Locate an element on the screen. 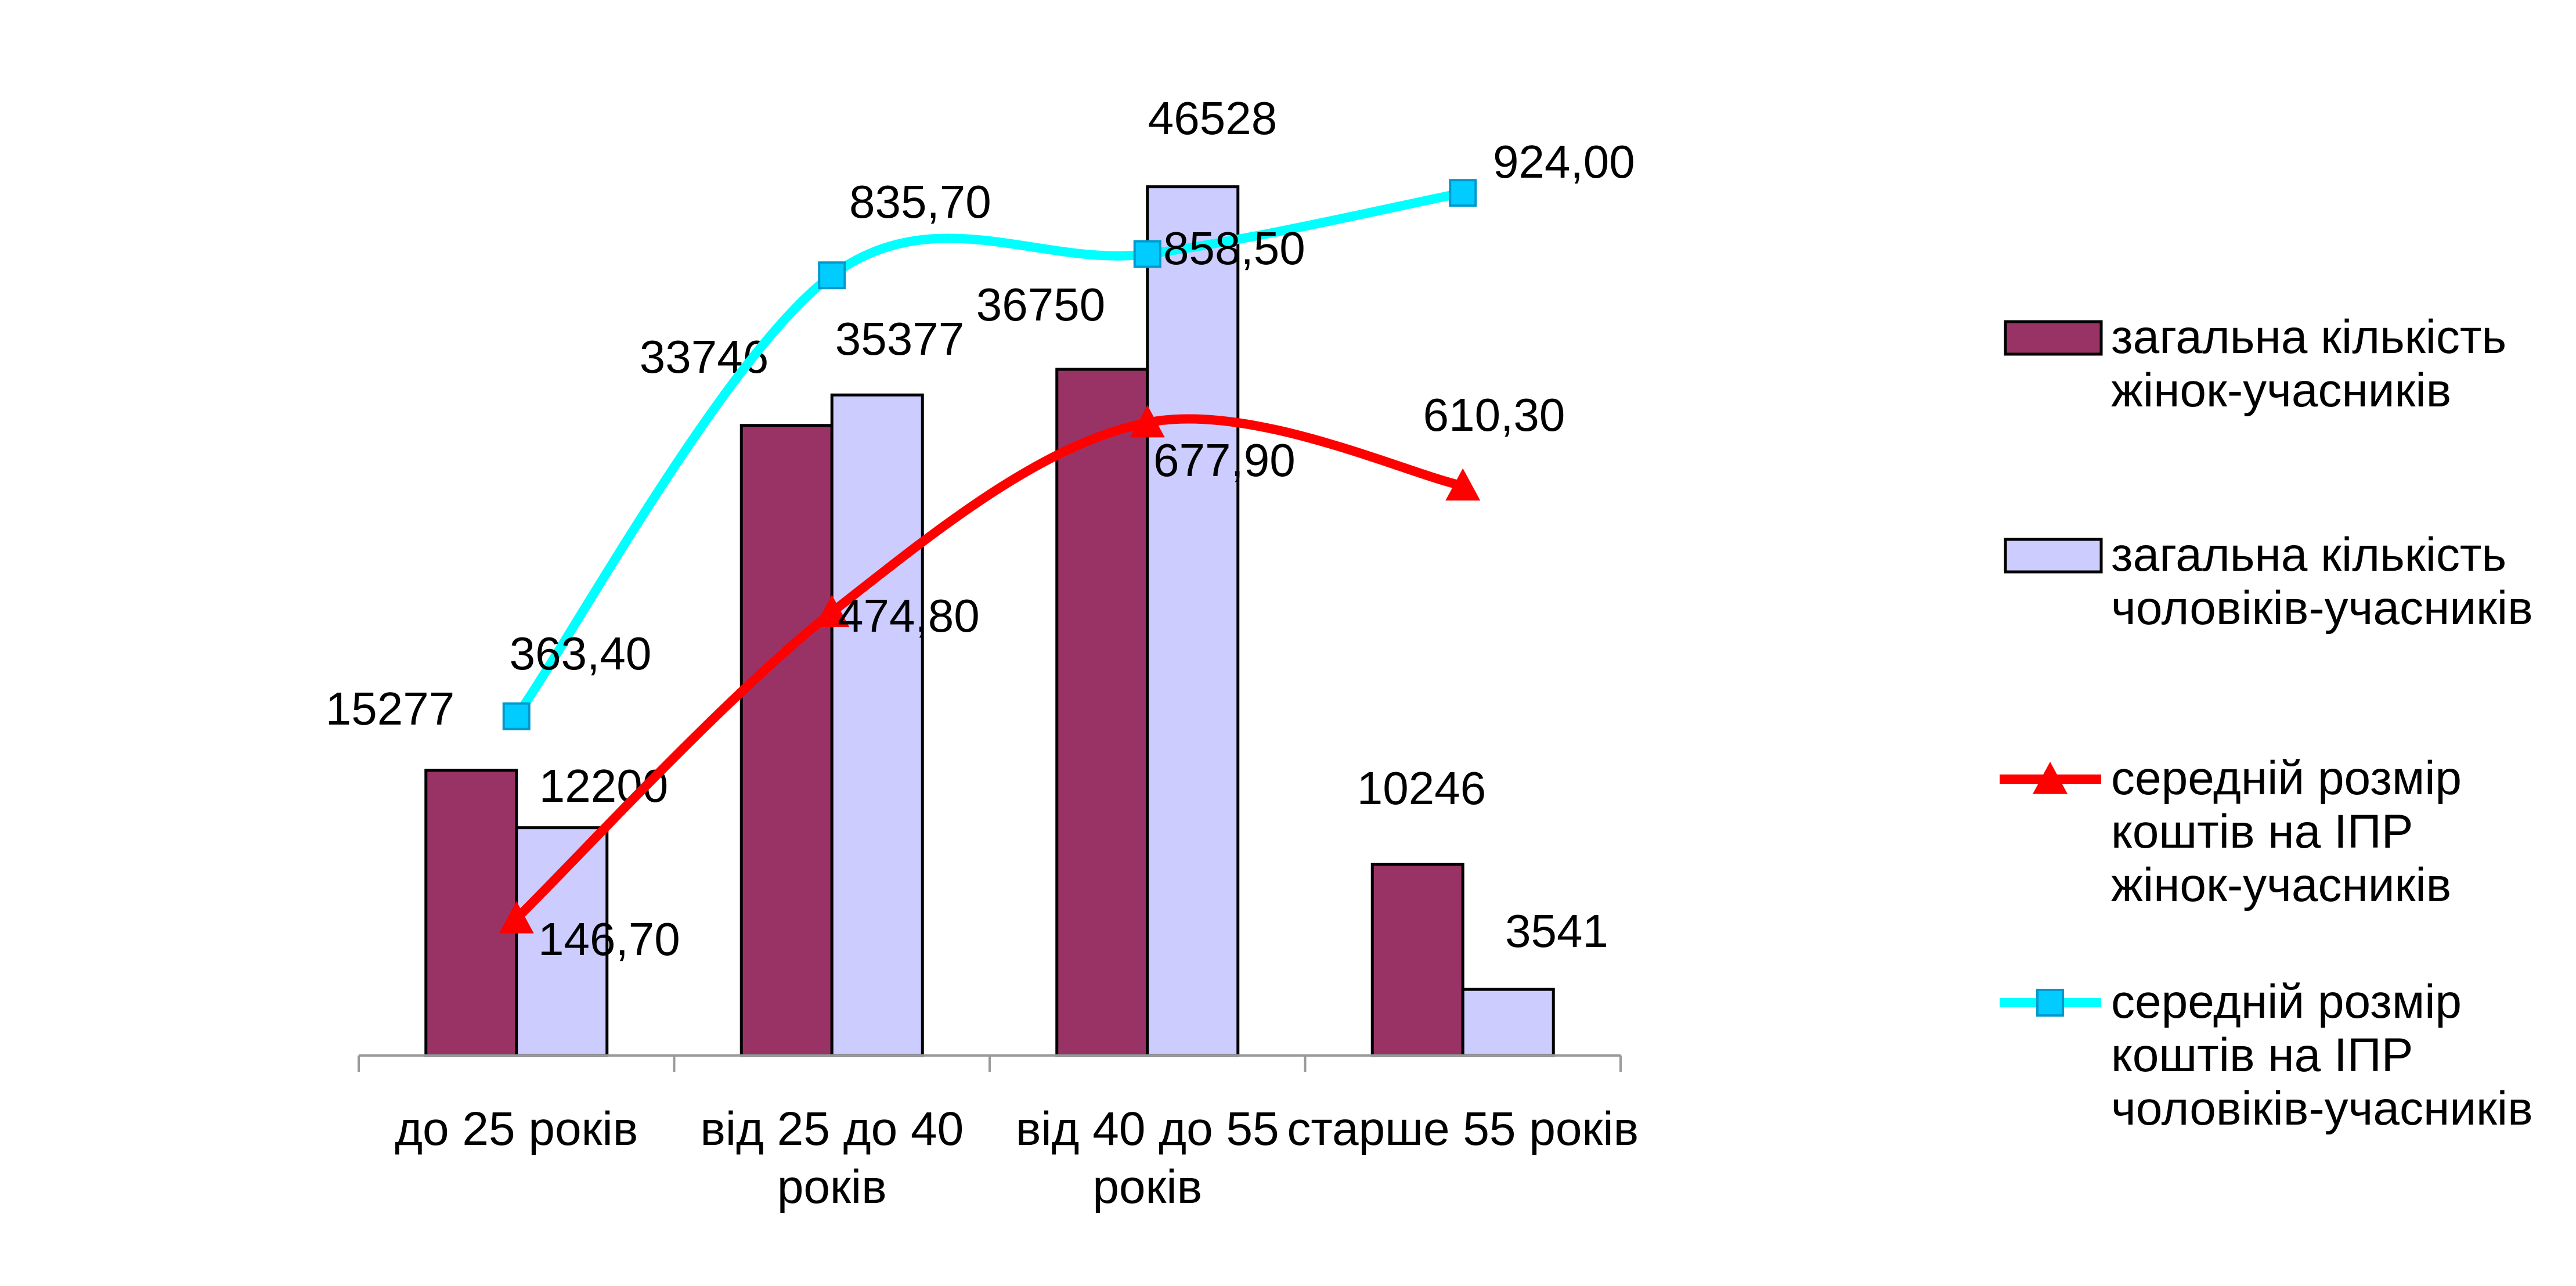 The image size is (2576, 1286). legend-label-1: загальна кількість is located at coordinates (2309, 337).